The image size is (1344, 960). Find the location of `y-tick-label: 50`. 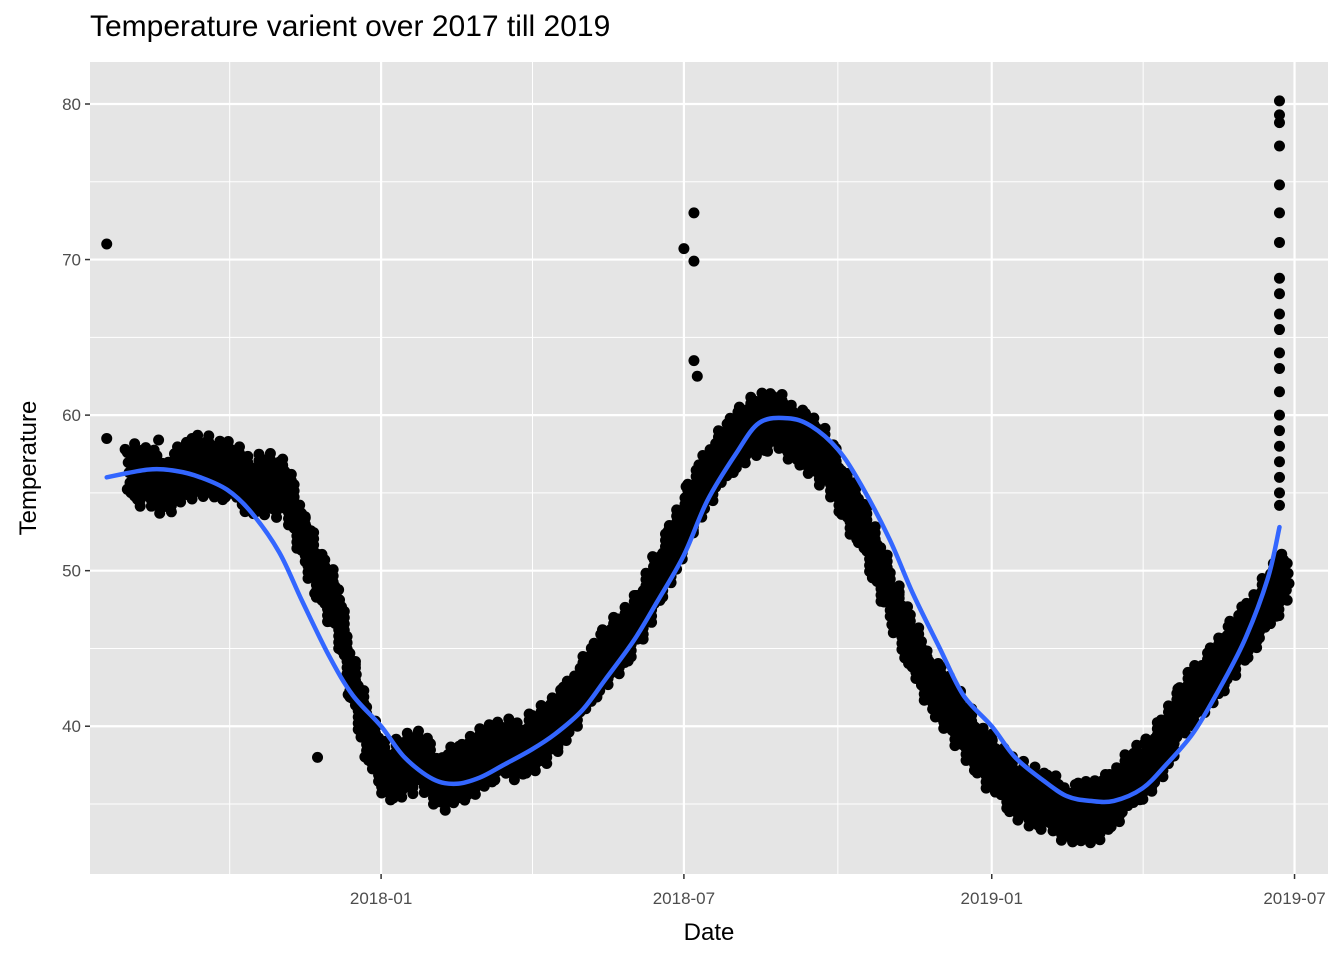

y-tick-label: 50 is located at coordinates (71, 571).